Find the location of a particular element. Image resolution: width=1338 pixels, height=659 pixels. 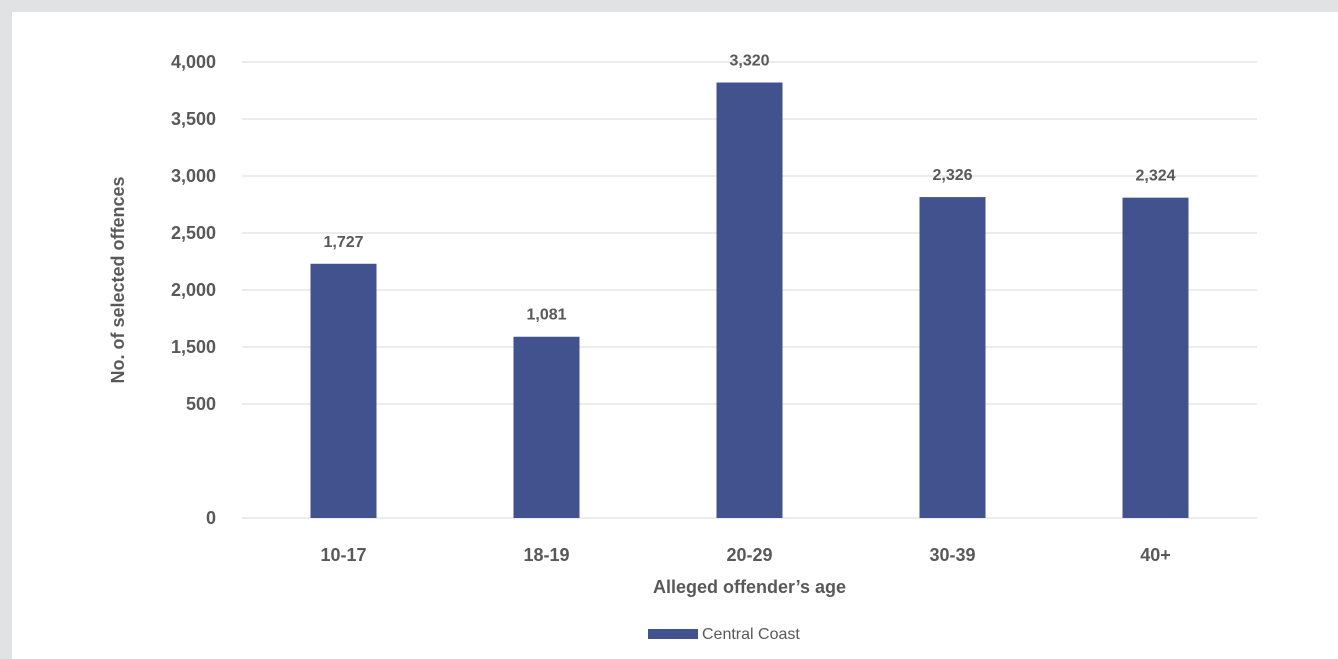

bar-40+ is located at coordinates (1155, 357).